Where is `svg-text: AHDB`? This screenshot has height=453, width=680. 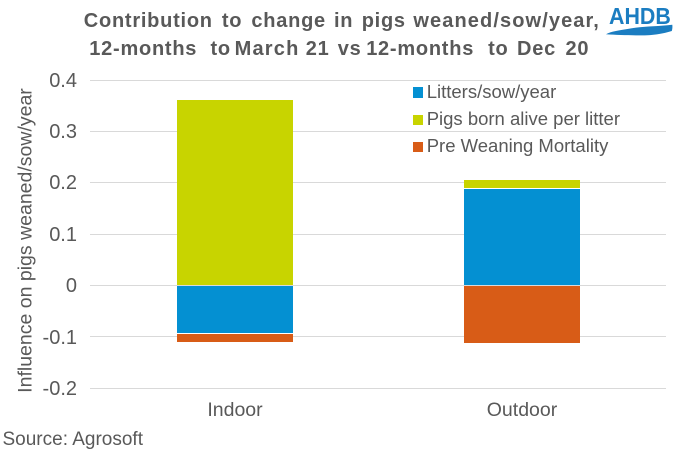 svg-text: AHDB is located at coordinates (640, 16).